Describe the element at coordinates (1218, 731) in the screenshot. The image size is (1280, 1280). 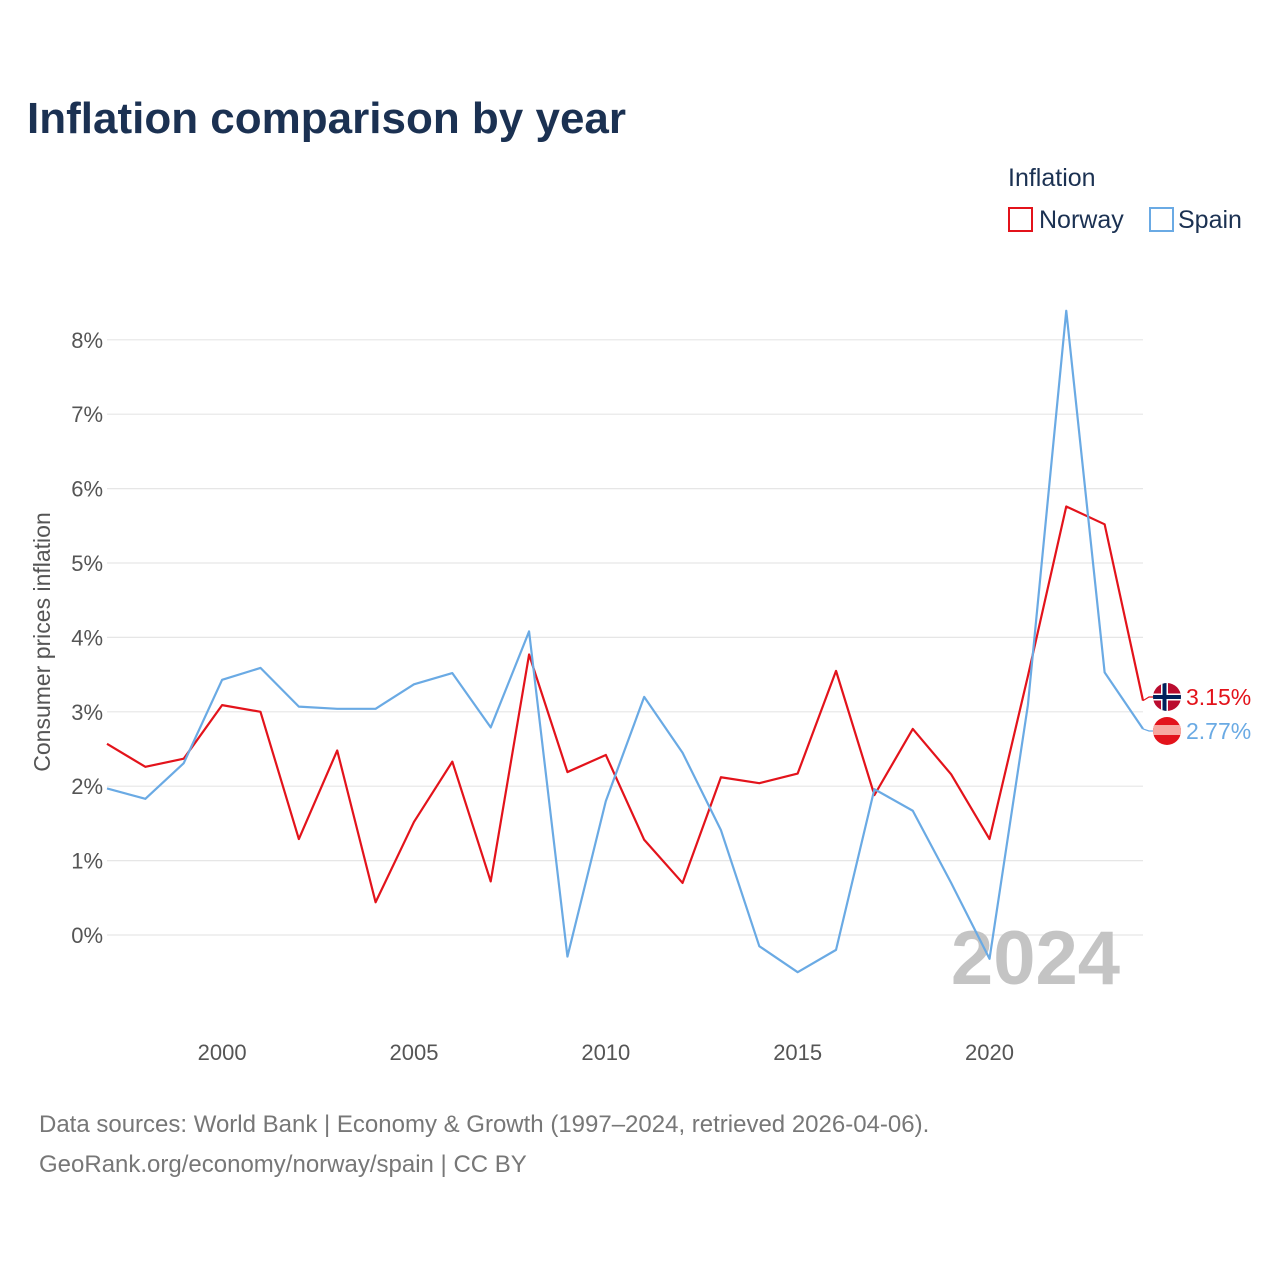
I see `end-value-label-spain: 2.77%` at that location.